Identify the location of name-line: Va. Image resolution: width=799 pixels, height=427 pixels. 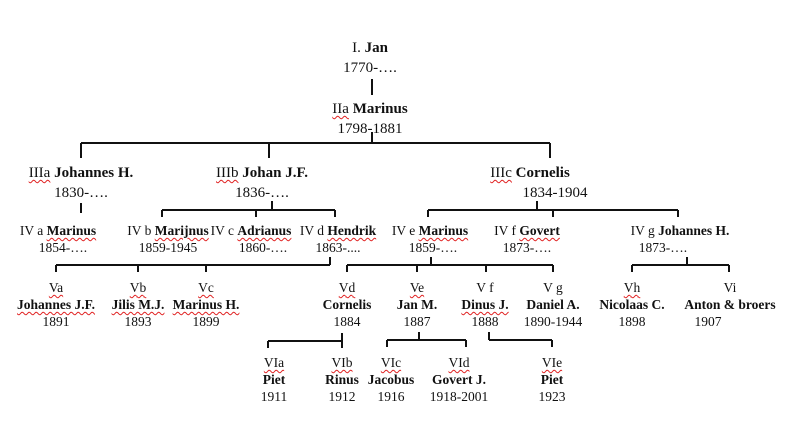
(56, 287).